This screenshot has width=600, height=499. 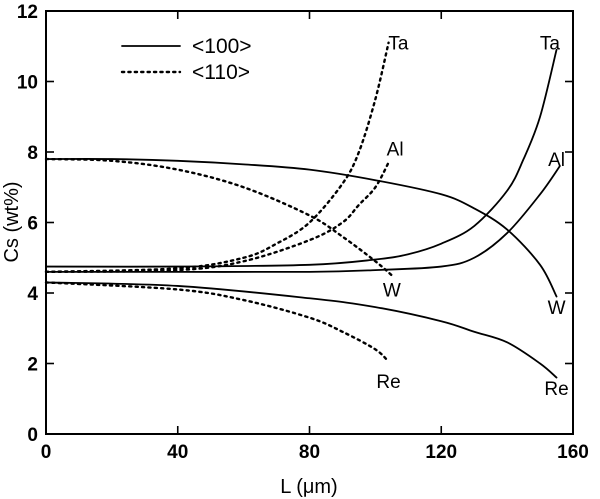 I want to click on x-axis-title: L (μm), so click(x=308, y=487).